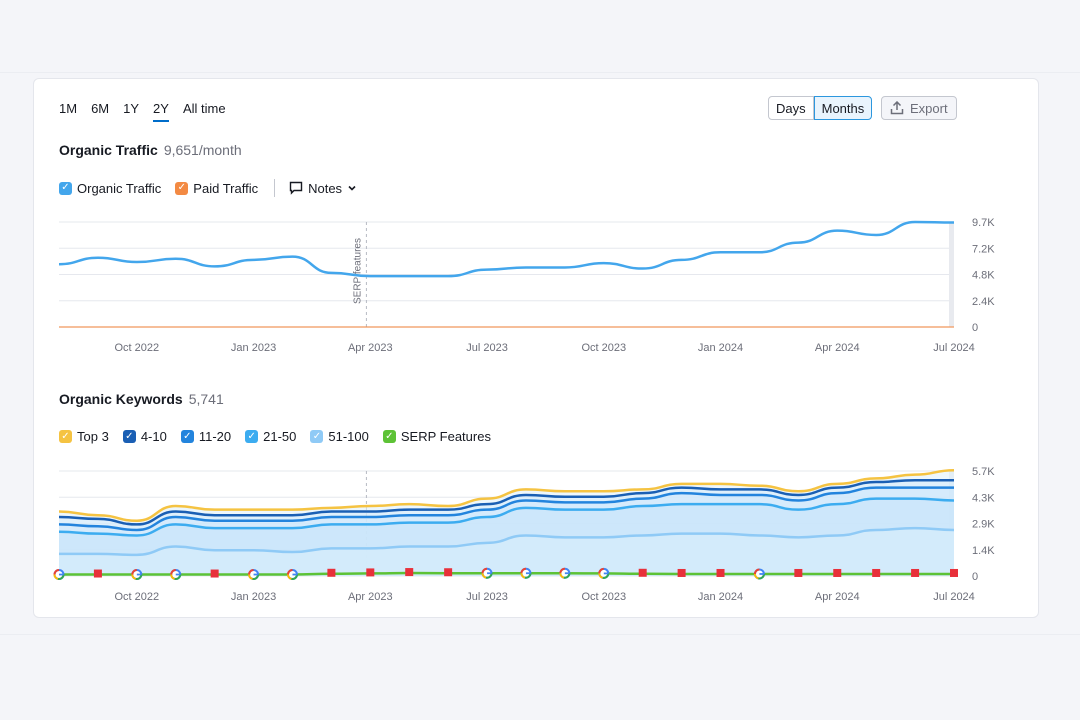 This screenshot has height=720, width=1080. What do you see at coordinates (108, 150) in the screenshot?
I see `organic-traffic-heading: Organic Traffic` at bounding box center [108, 150].